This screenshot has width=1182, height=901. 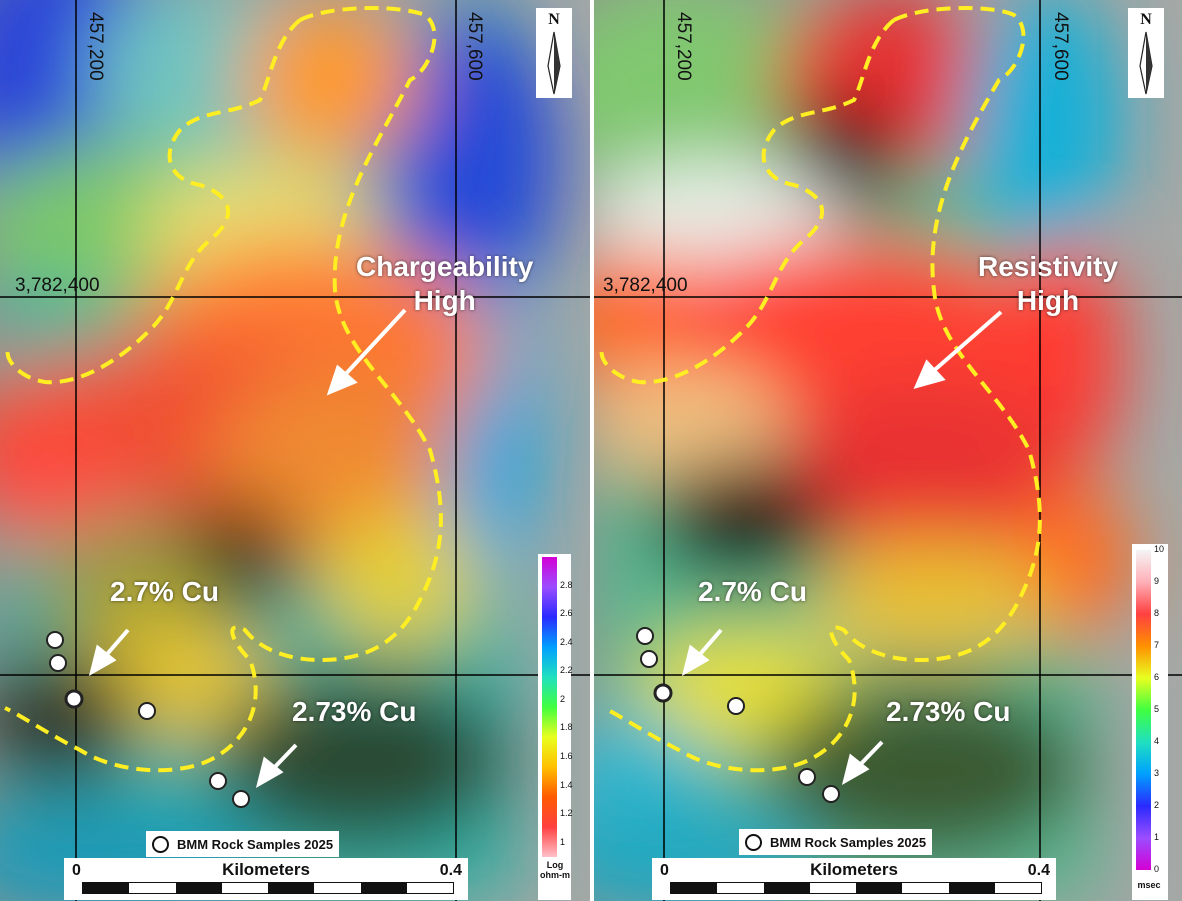 What do you see at coordinates (1157, 741) in the screenshot?
I see `legend-tick-label: 4` at bounding box center [1157, 741].